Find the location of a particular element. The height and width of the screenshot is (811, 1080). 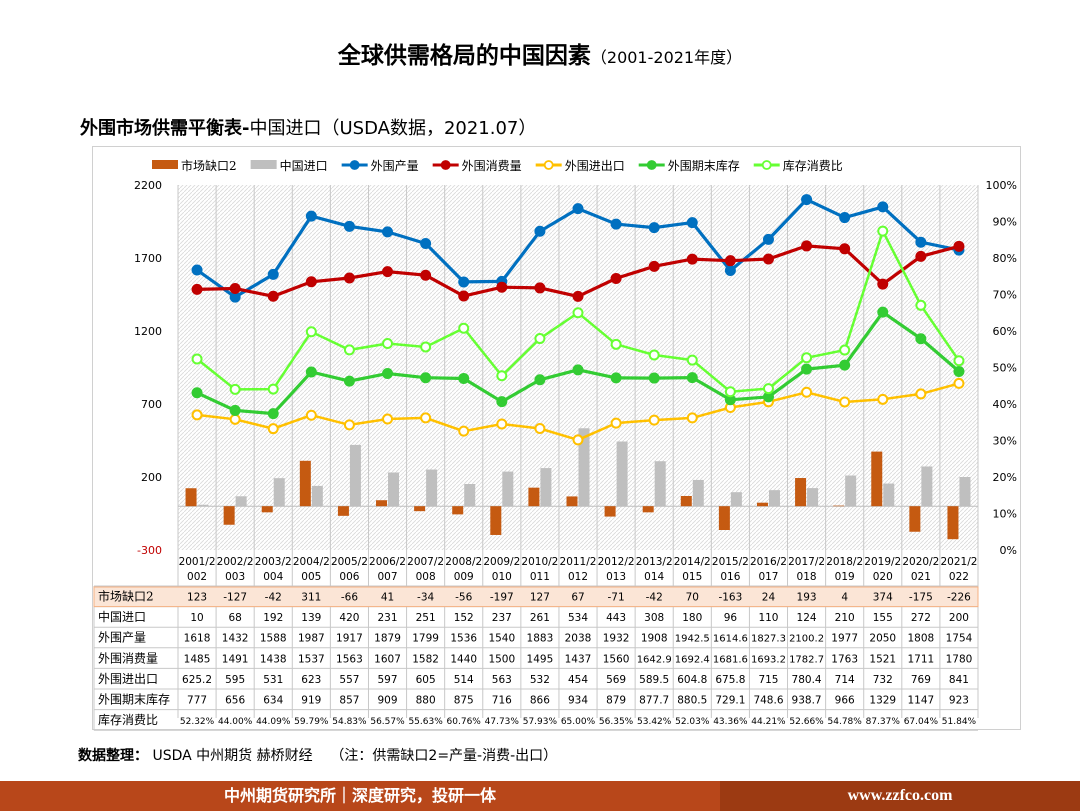

table-cell: 1692.4 is located at coordinates (692, 659).